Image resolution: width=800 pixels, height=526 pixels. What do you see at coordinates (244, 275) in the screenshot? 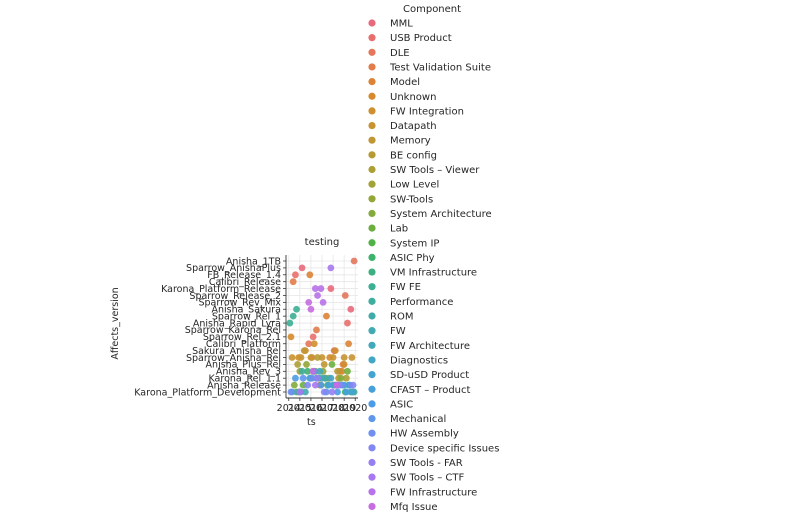
I see `y-tick-label: FB_Release_1.4` at bounding box center [244, 275].